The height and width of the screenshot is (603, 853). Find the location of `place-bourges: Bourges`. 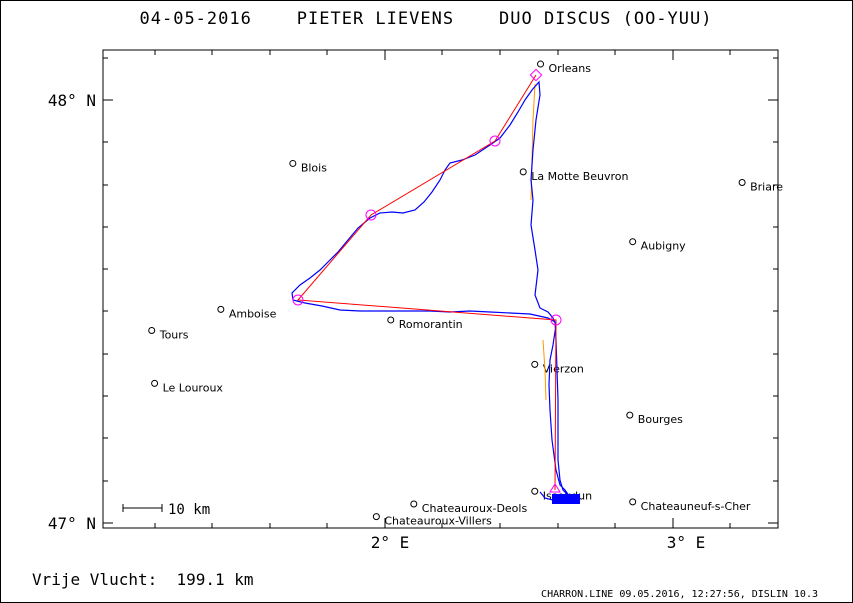

place-bourges: Bourges is located at coordinates (654, 418).